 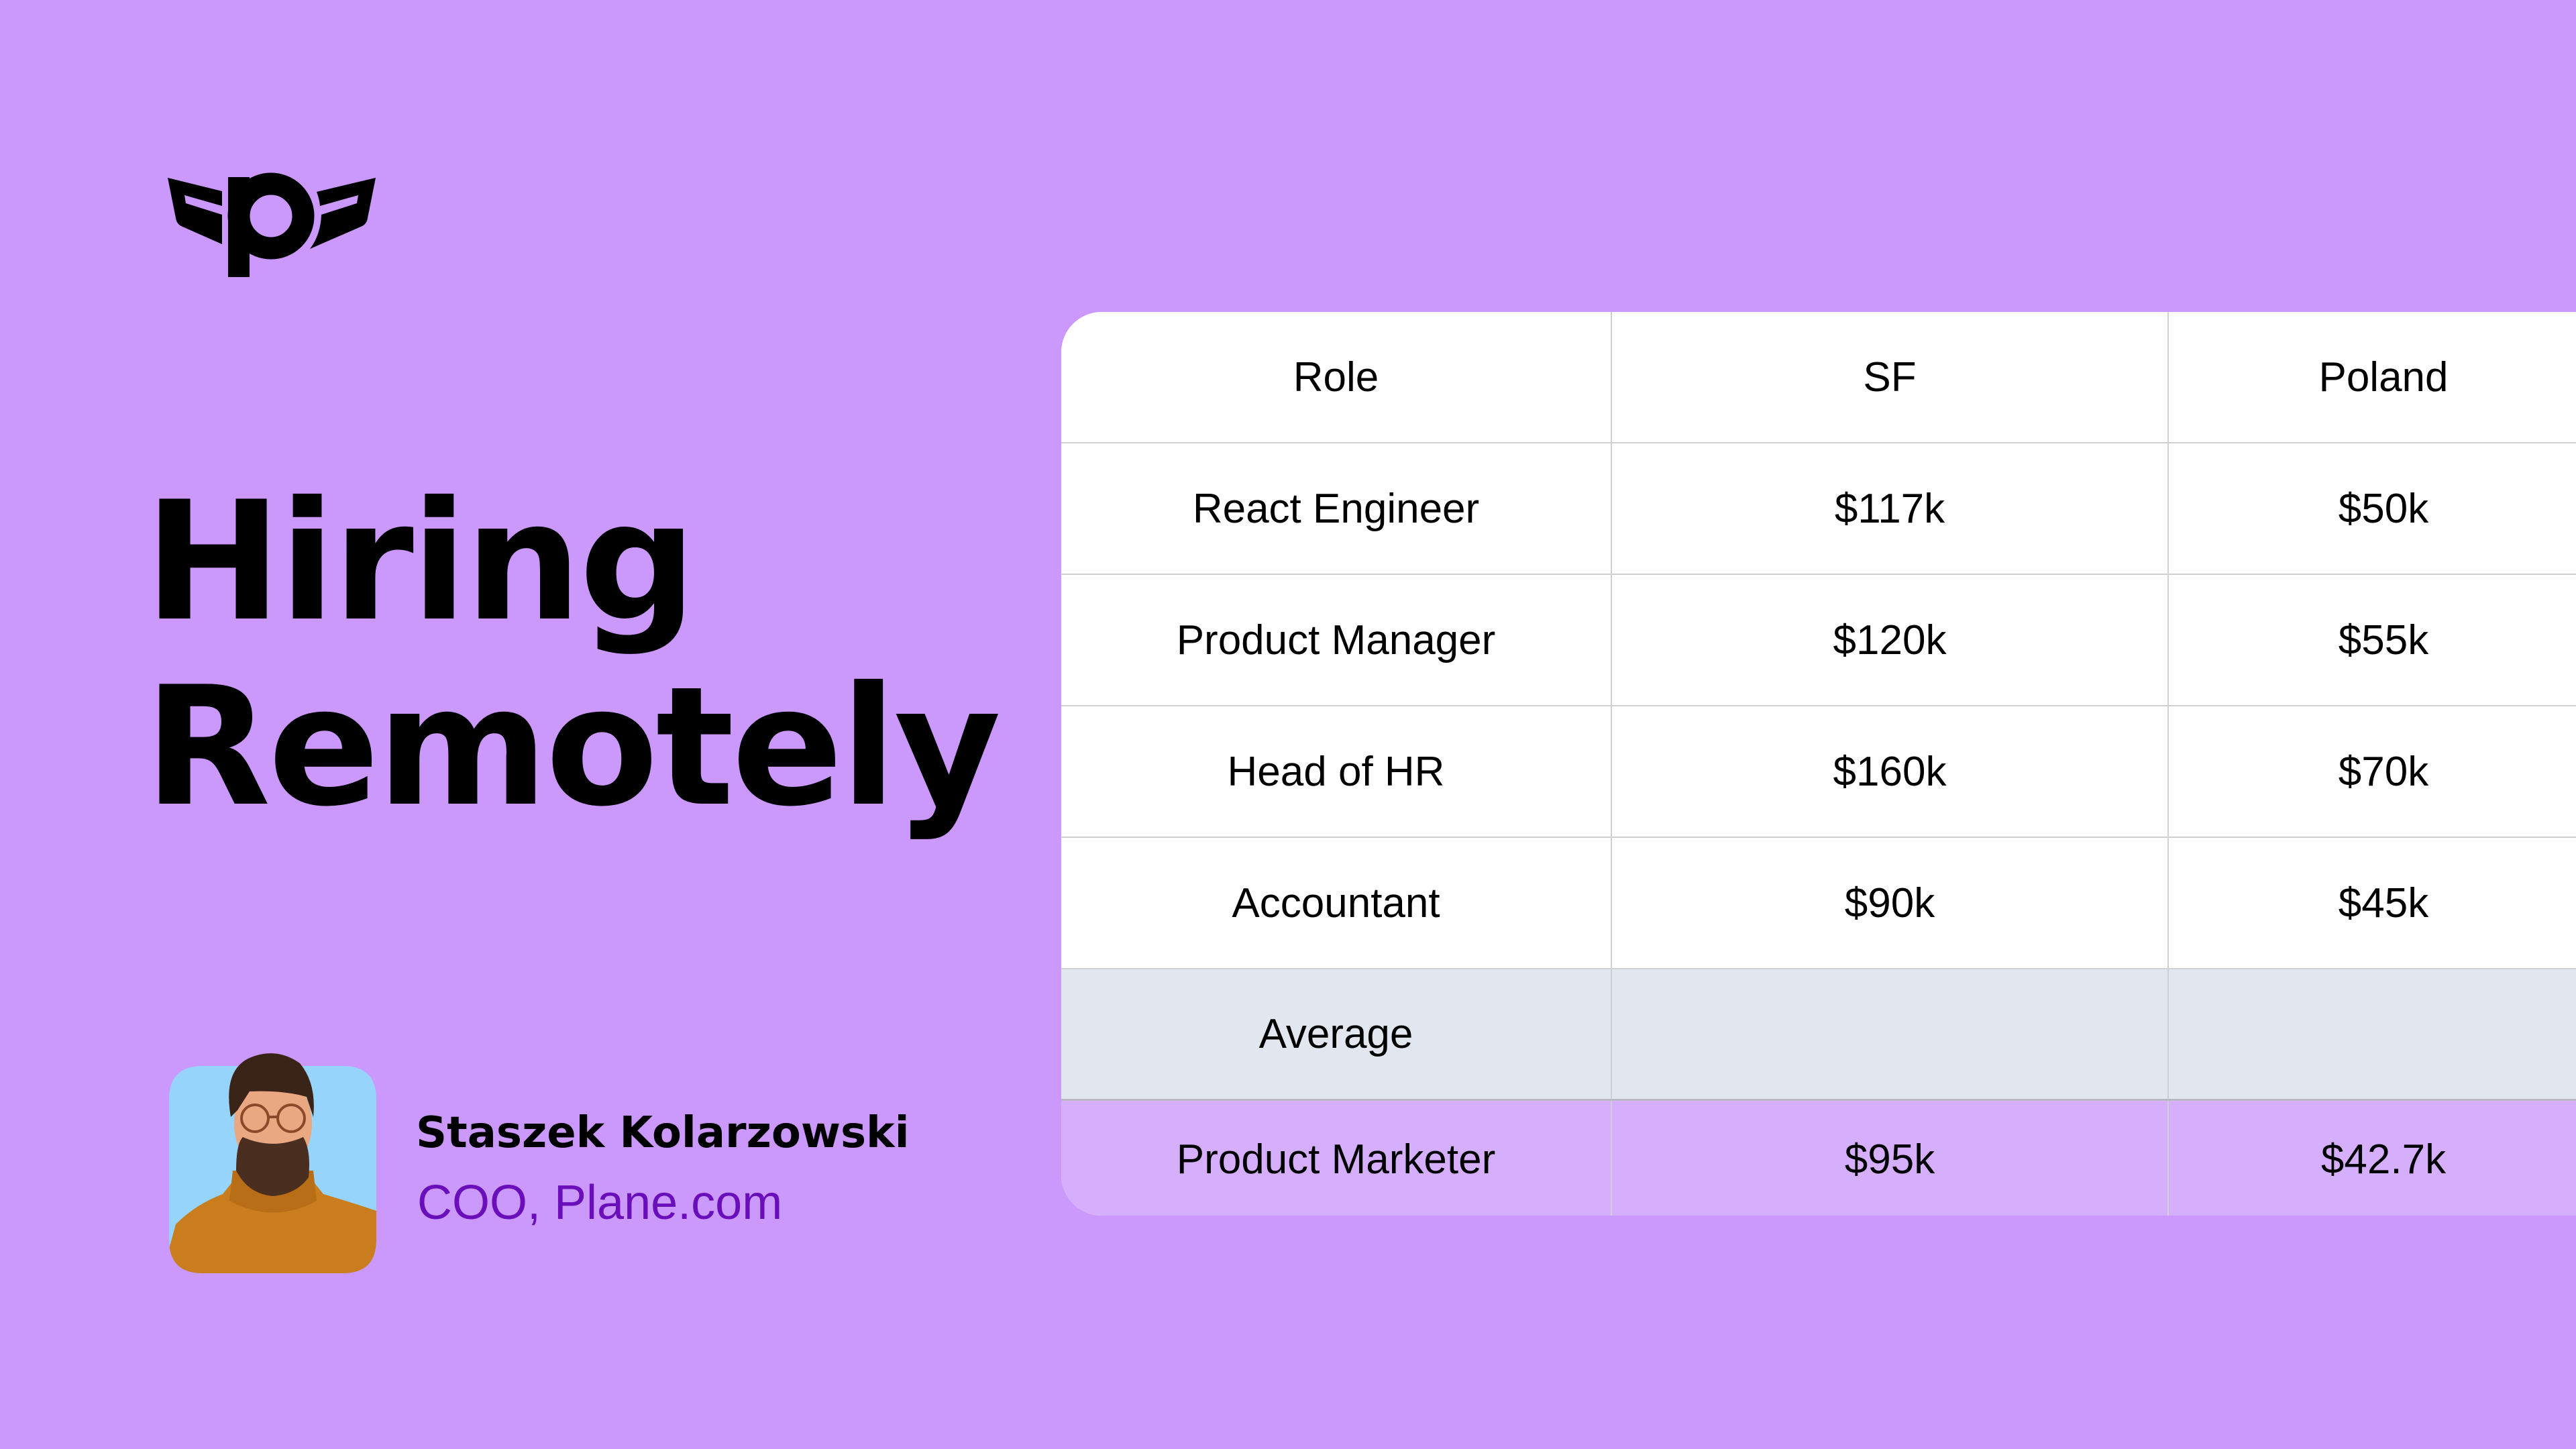 I want to click on cell-role: Head of HR, so click(x=1336, y=771).